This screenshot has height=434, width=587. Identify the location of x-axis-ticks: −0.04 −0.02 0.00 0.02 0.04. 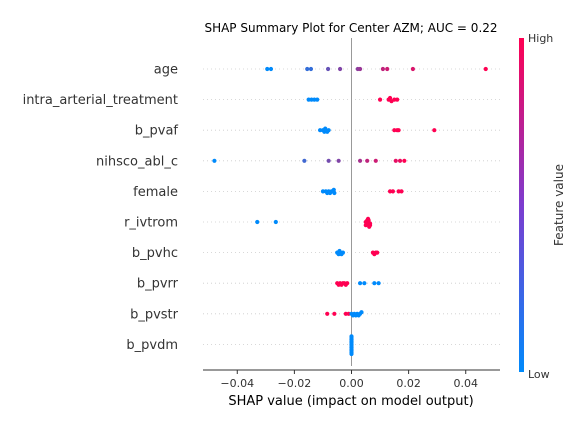
(349, 380).